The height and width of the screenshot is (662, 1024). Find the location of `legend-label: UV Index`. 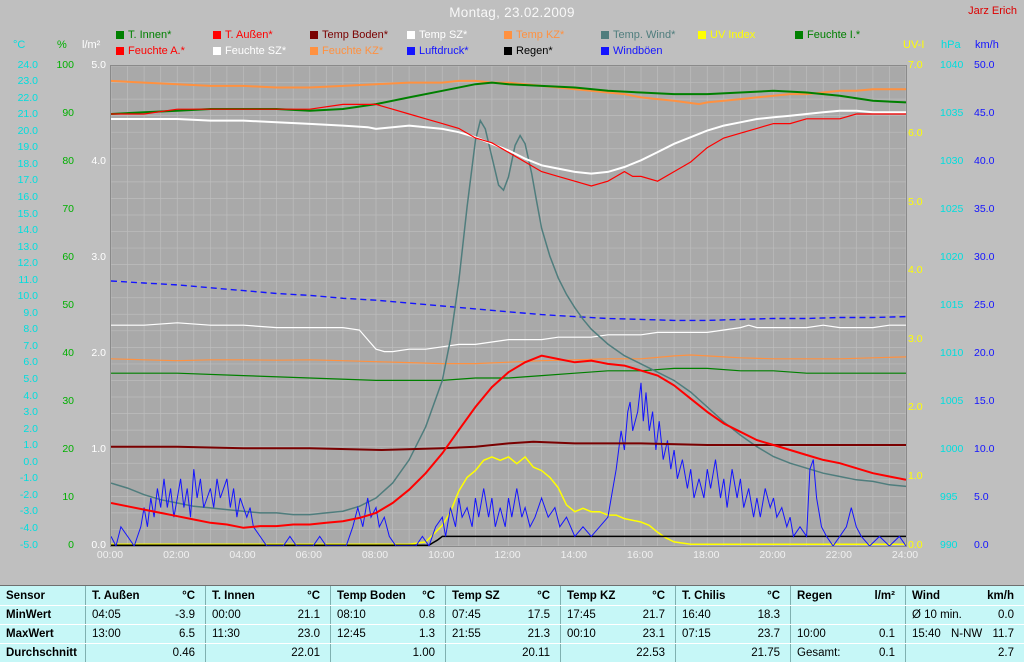

legend-label: UV Index is located at coordinates (733, 35).